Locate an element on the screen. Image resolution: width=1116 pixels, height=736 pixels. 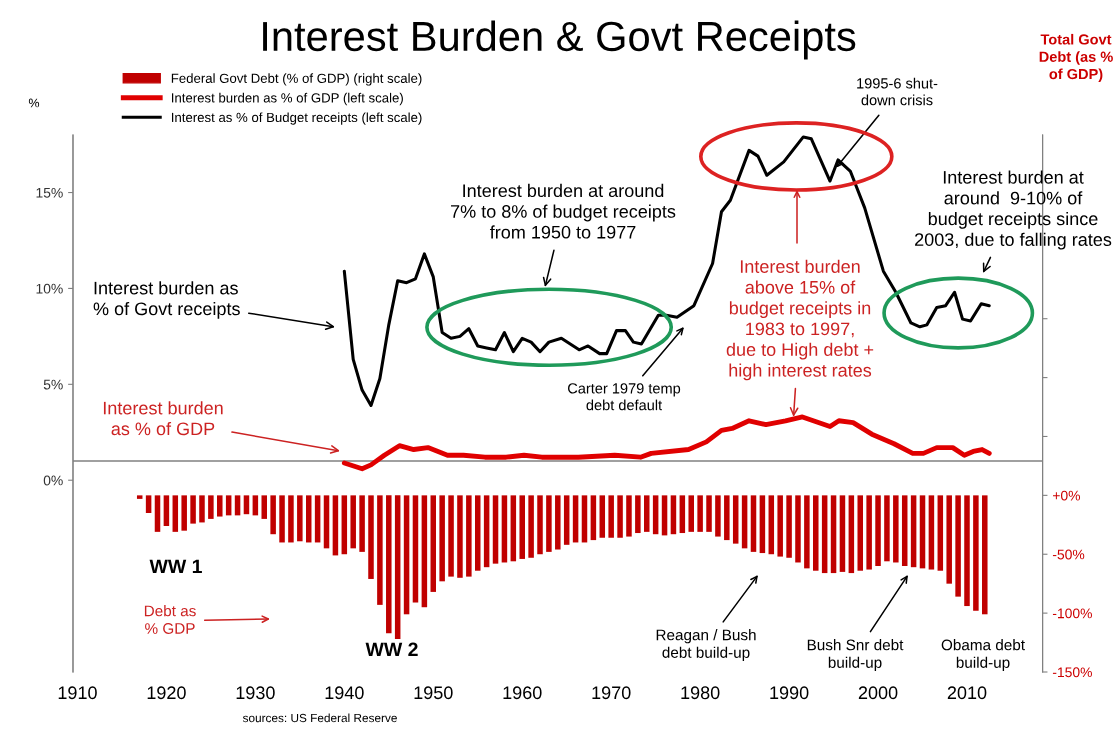
annotation: Interest burden as % of Govt receipts is located at coordinates (166, 300).